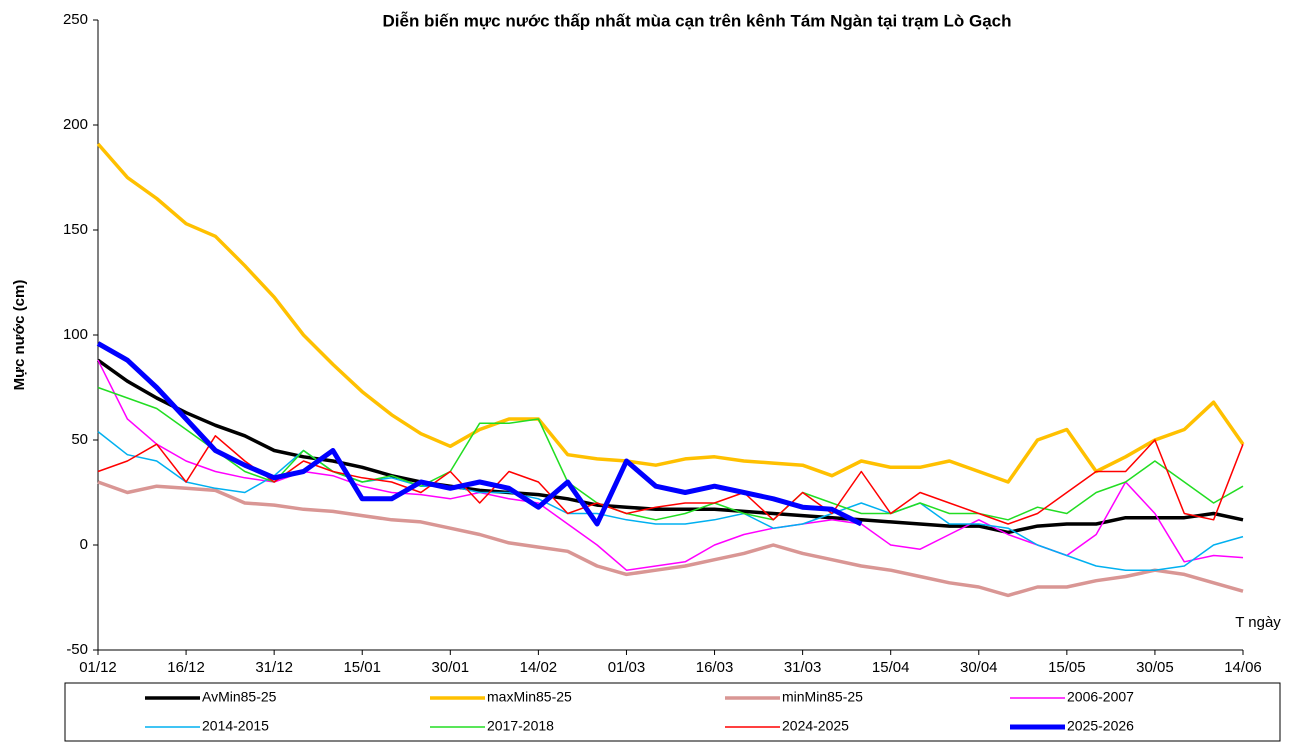 This screenshot has width=1306, height=745. I want to click on legend-label: 2024-2025, so click(815, 726).